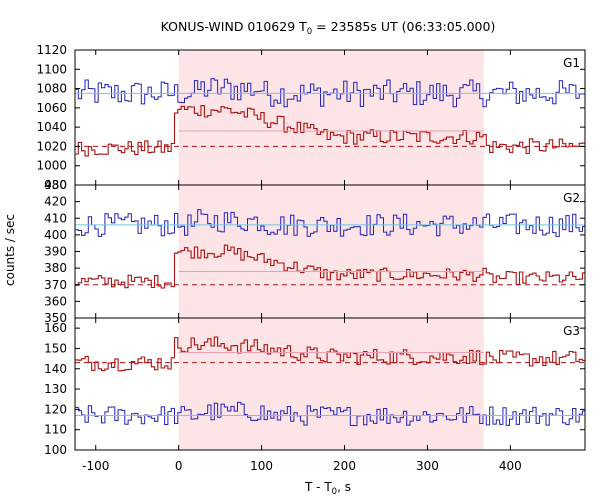 The width and height of the screenshot is (600, 500). What do you see at coordinates (55, 369) in the screenshot?
I see `y-tick-label: 140` at bounding box center [55, 369].